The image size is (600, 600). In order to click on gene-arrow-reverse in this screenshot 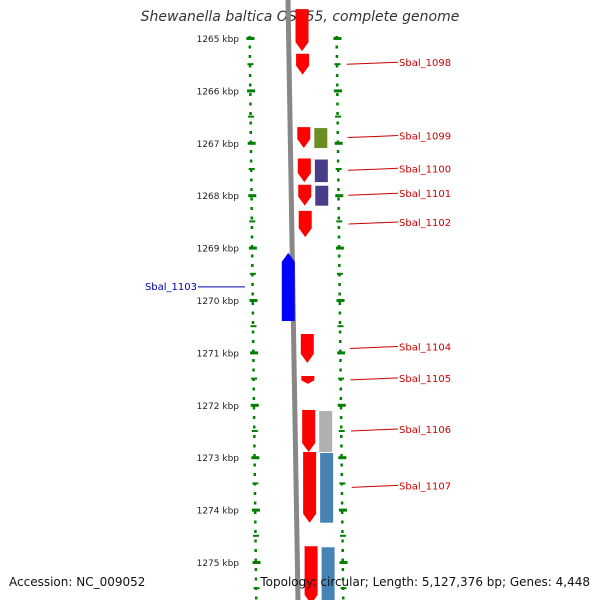, I will do `click(288, 286)`.